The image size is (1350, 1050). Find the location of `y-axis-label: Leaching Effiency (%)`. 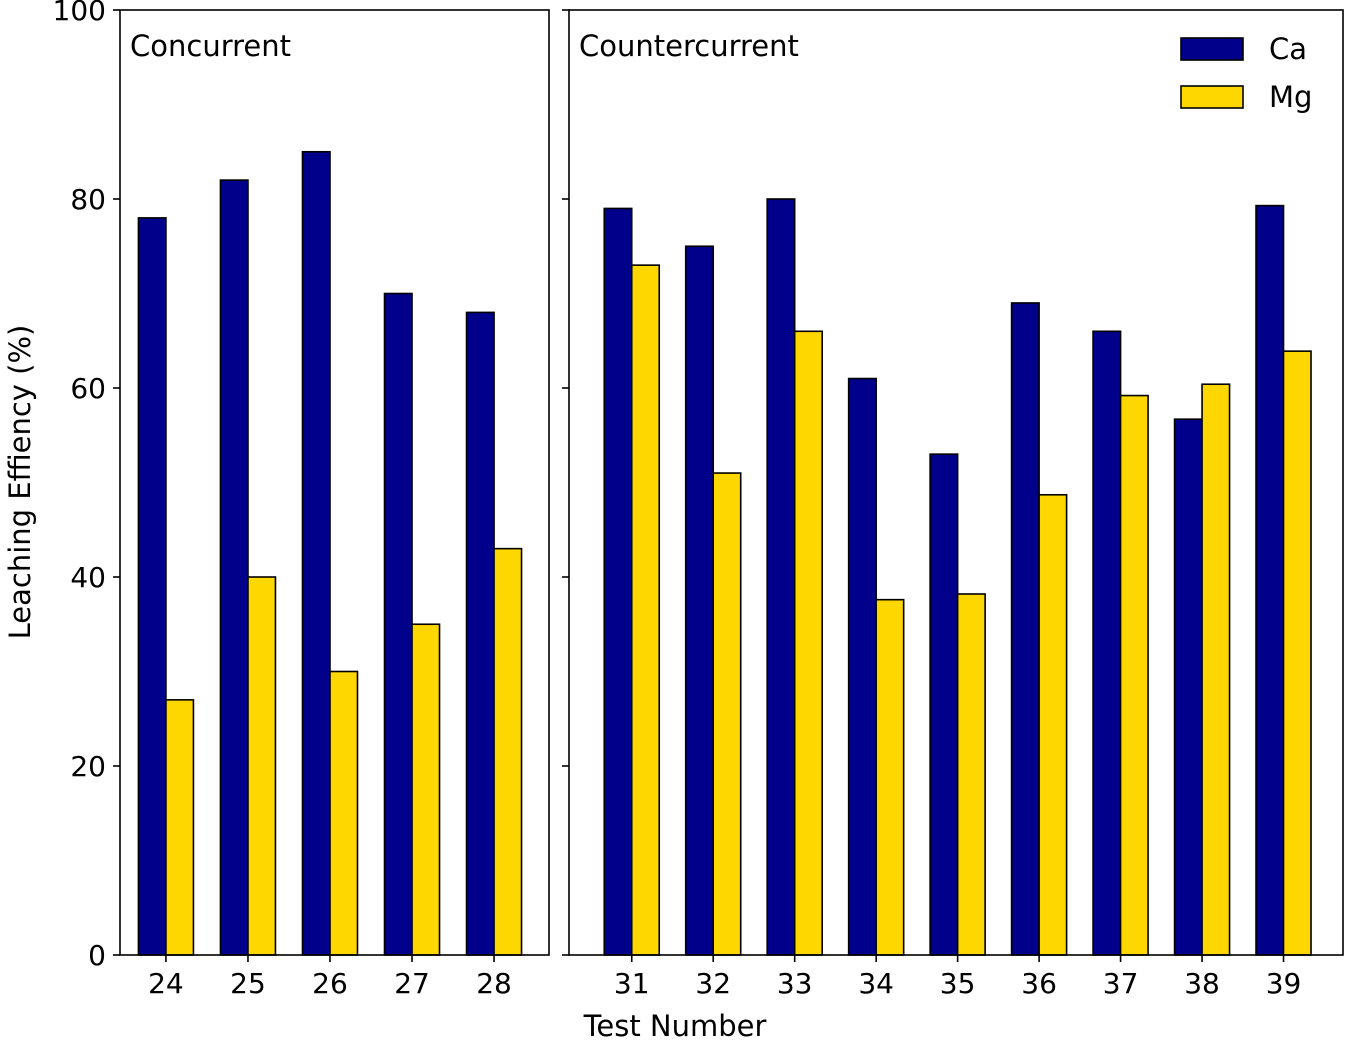

y-axis-label: Leaching Effiency (%) is located at coordinates (20, 482).